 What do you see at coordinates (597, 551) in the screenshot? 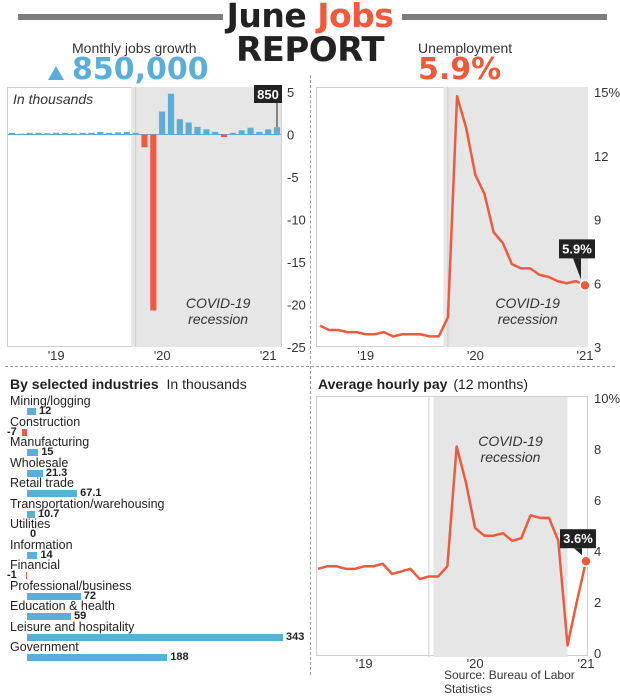
I see `y-tick-label: 4` at bounding box center [597, 551].